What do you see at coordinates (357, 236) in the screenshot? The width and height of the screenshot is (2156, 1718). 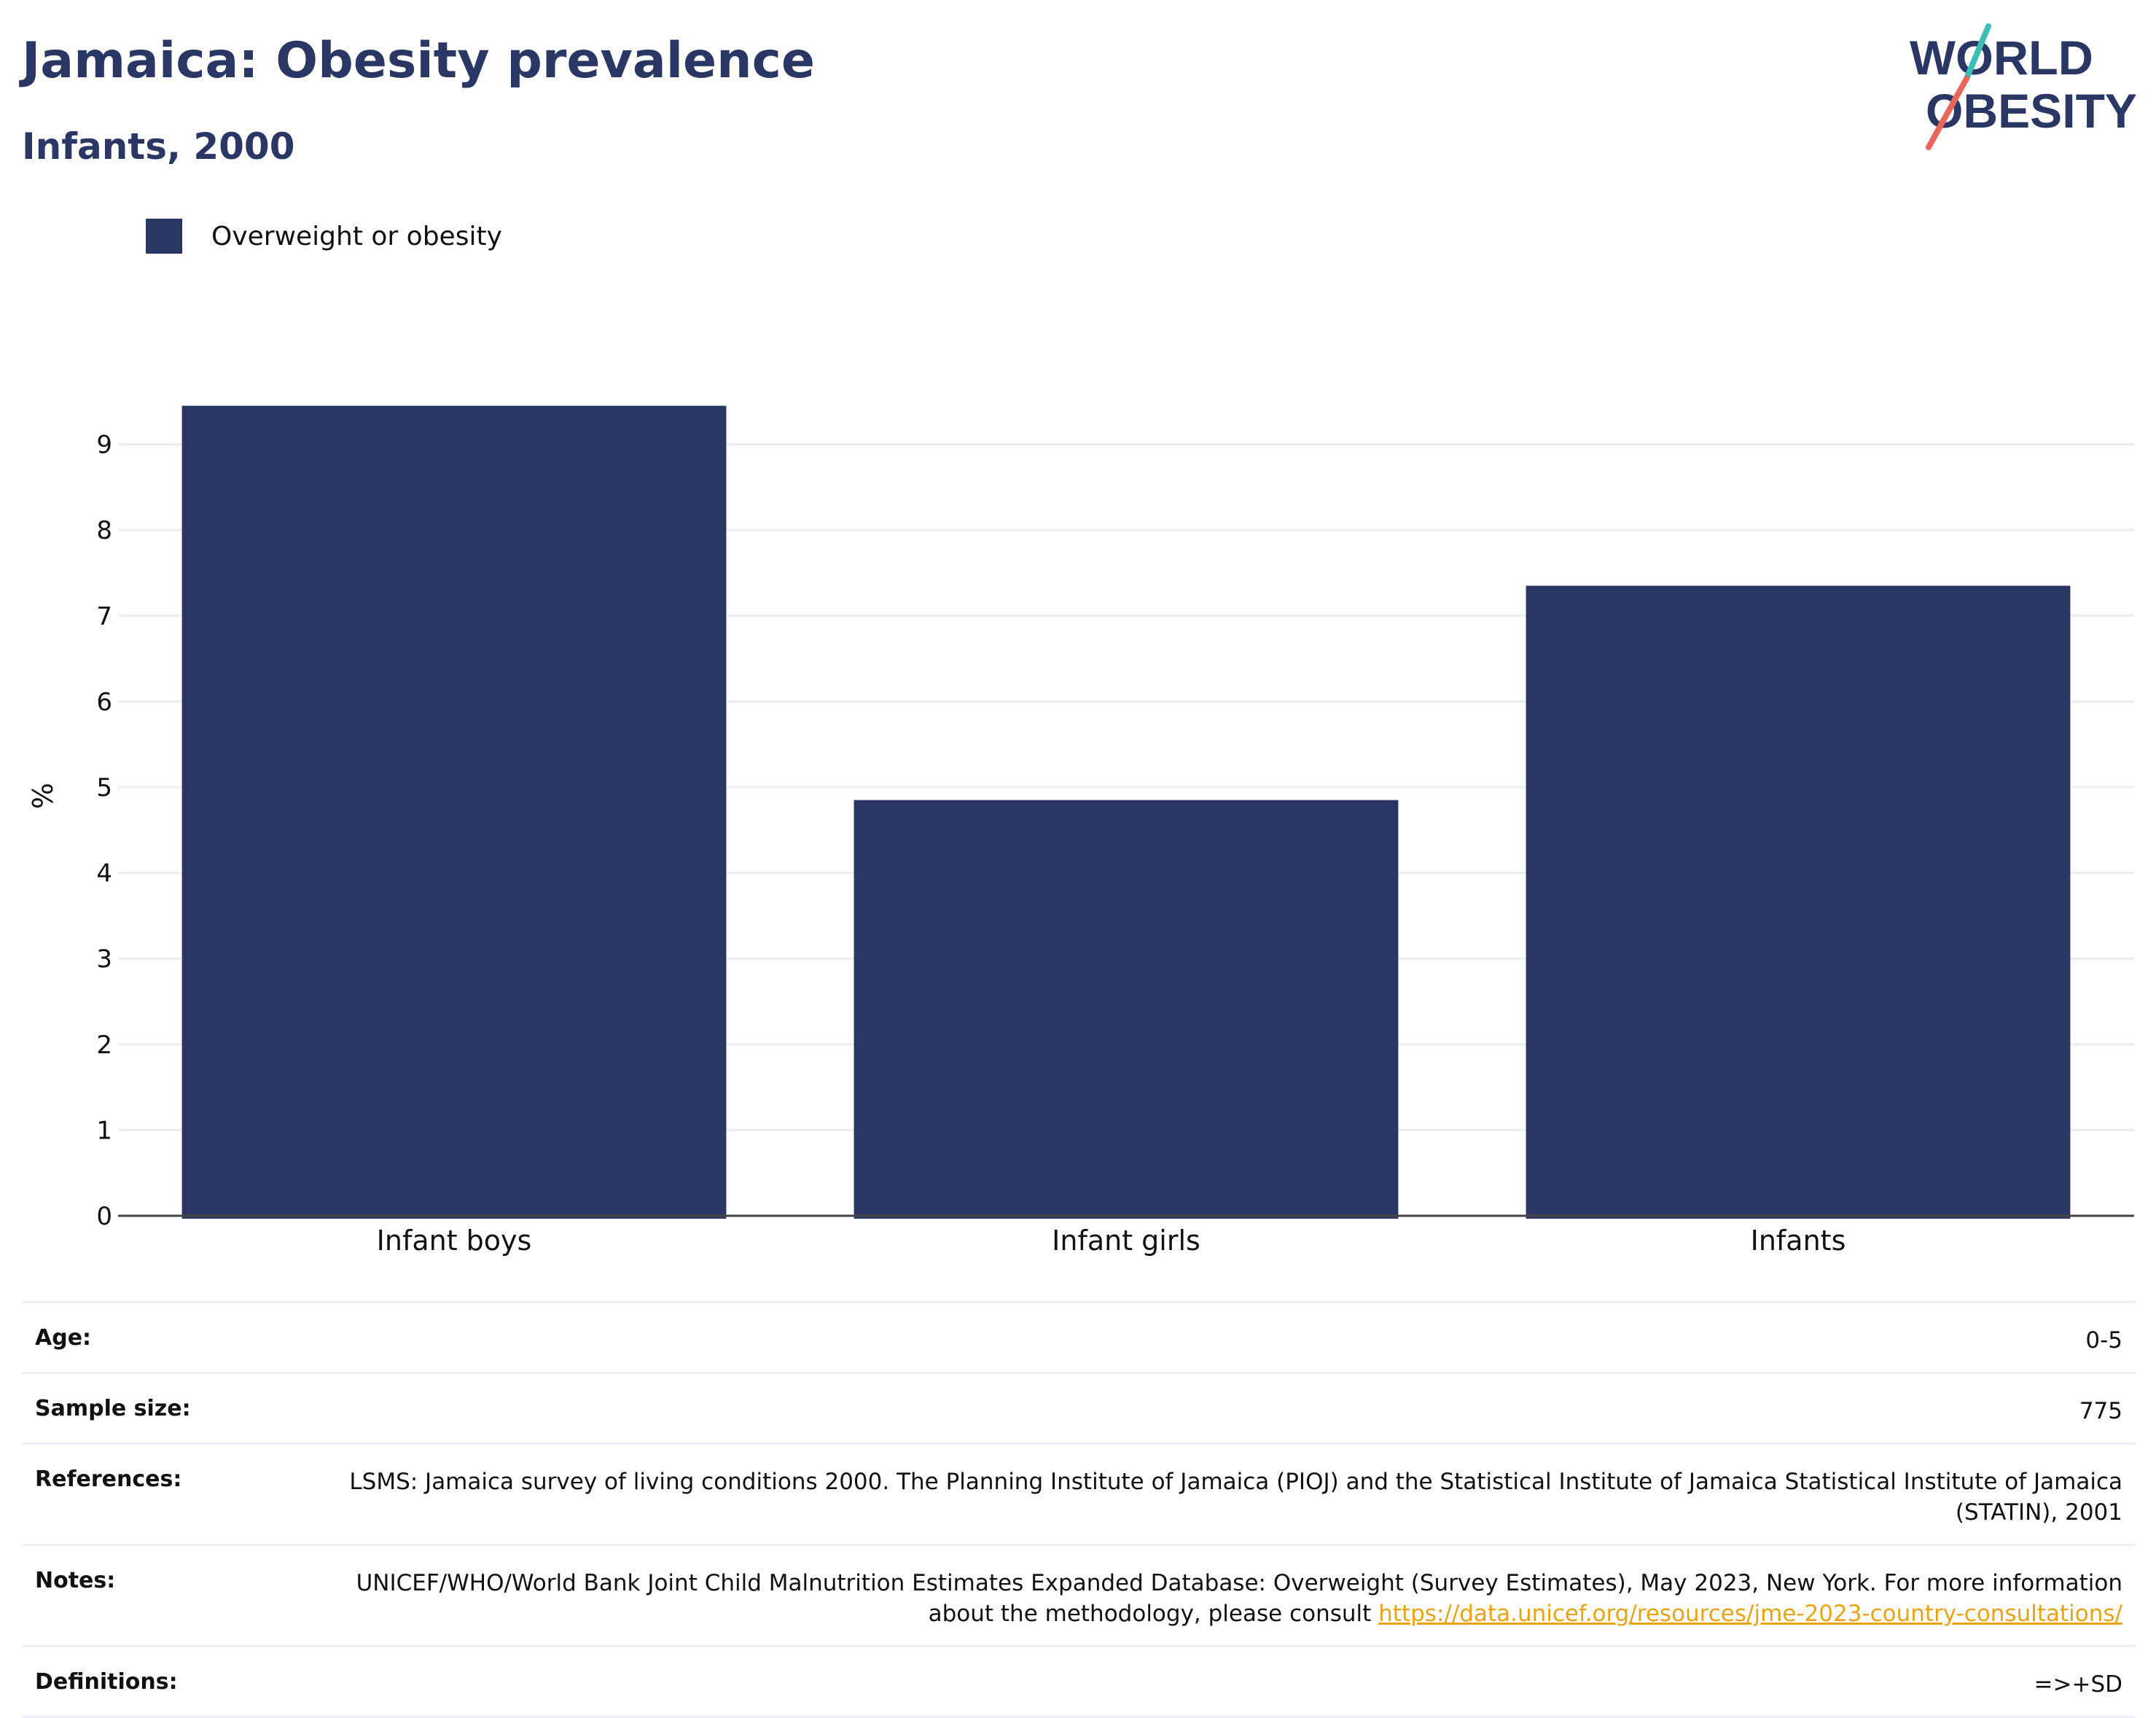 I see `legend-label: Overweight or obesity` at bounding box center [357, 236].